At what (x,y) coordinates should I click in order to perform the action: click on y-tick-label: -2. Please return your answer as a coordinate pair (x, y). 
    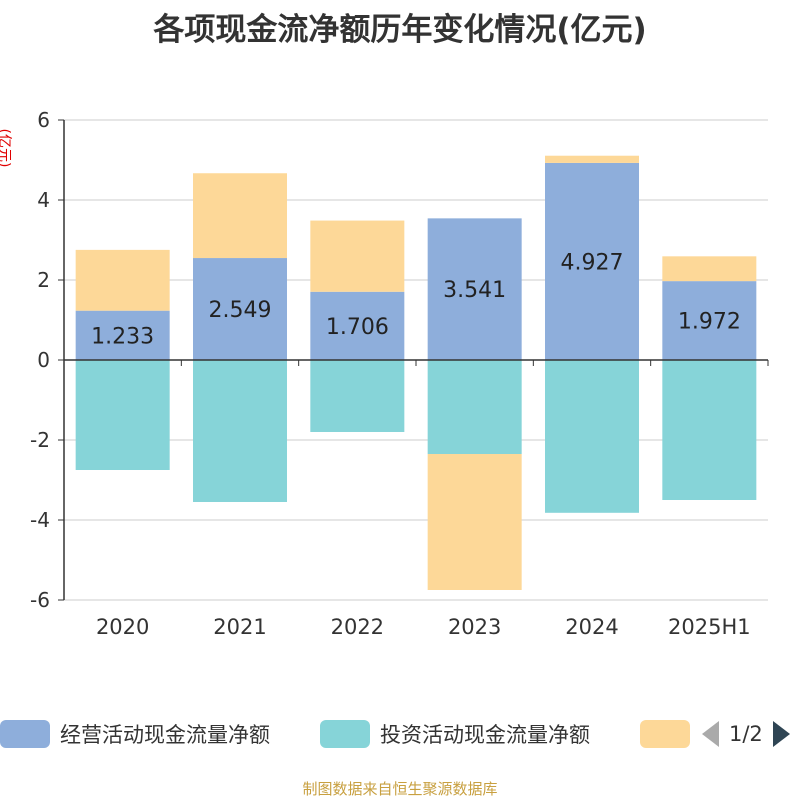
    Looking at the image, I should click on (40, 440).